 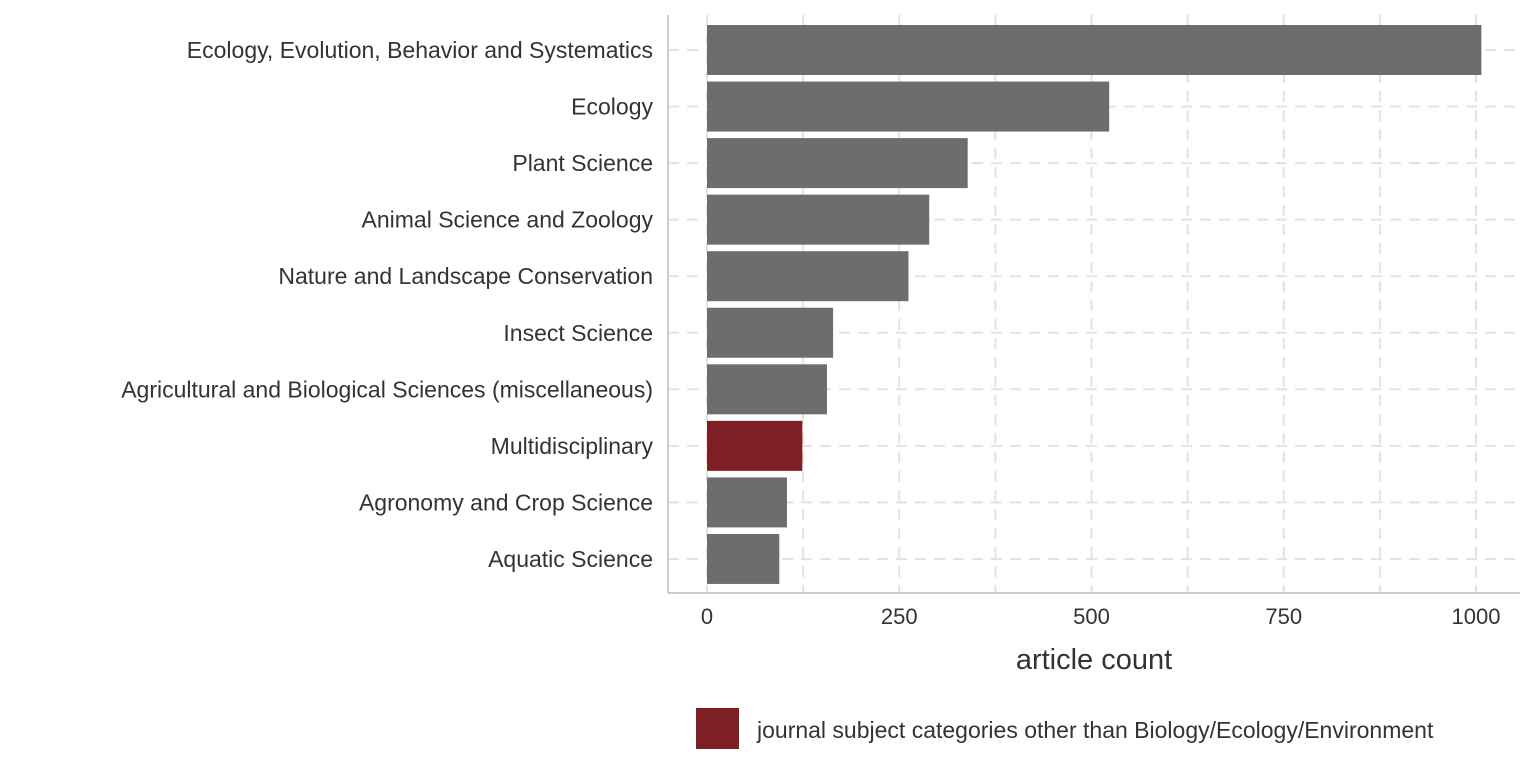 What do you see at coordinates (1094, 660) in the screenshot?
I see `x-axis-title: article count` at bounding box center [1094, 660].